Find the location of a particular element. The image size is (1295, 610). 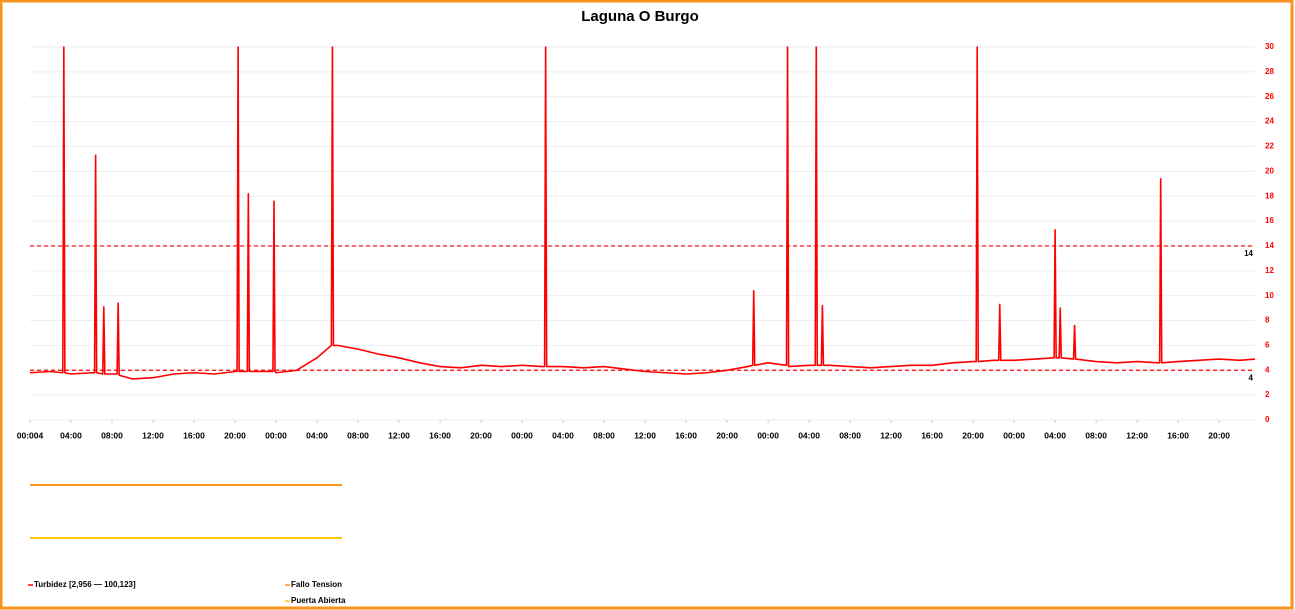

y-tick-label: 14 is located at coordinates (1269, 245).